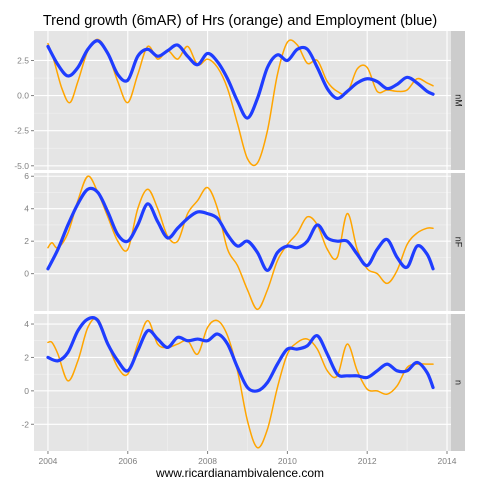  I want to click on x-tick-label: 2006, so click(127, 461).